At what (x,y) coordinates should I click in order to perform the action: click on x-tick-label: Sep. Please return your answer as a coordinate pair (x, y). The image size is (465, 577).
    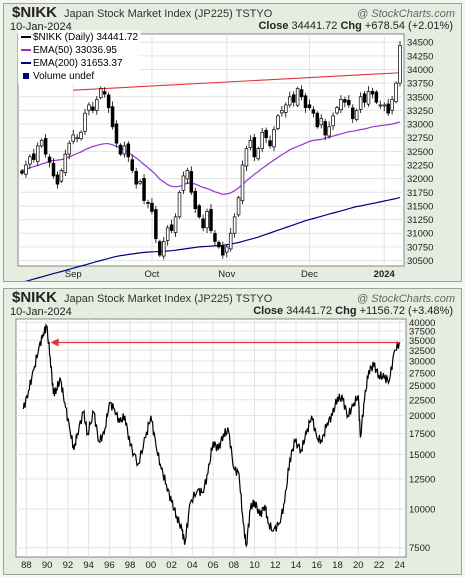
    Looking at the image, I should click on (73, 274).